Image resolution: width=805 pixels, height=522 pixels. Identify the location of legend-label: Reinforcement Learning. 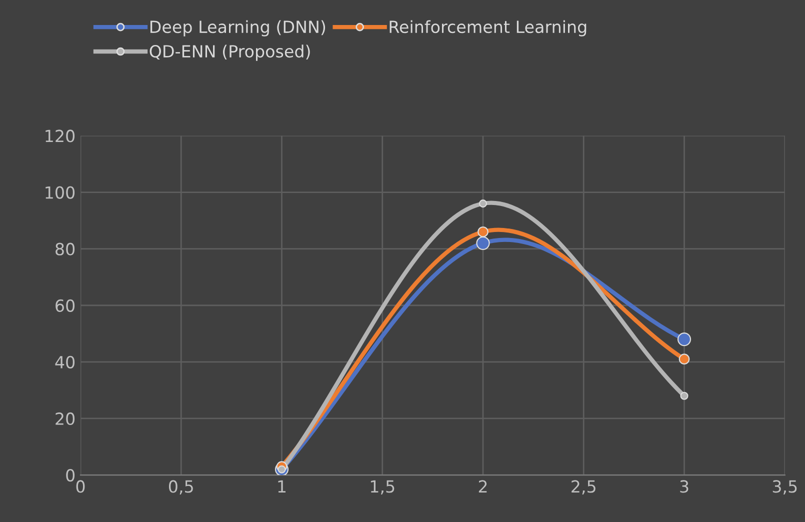
(488, 28).